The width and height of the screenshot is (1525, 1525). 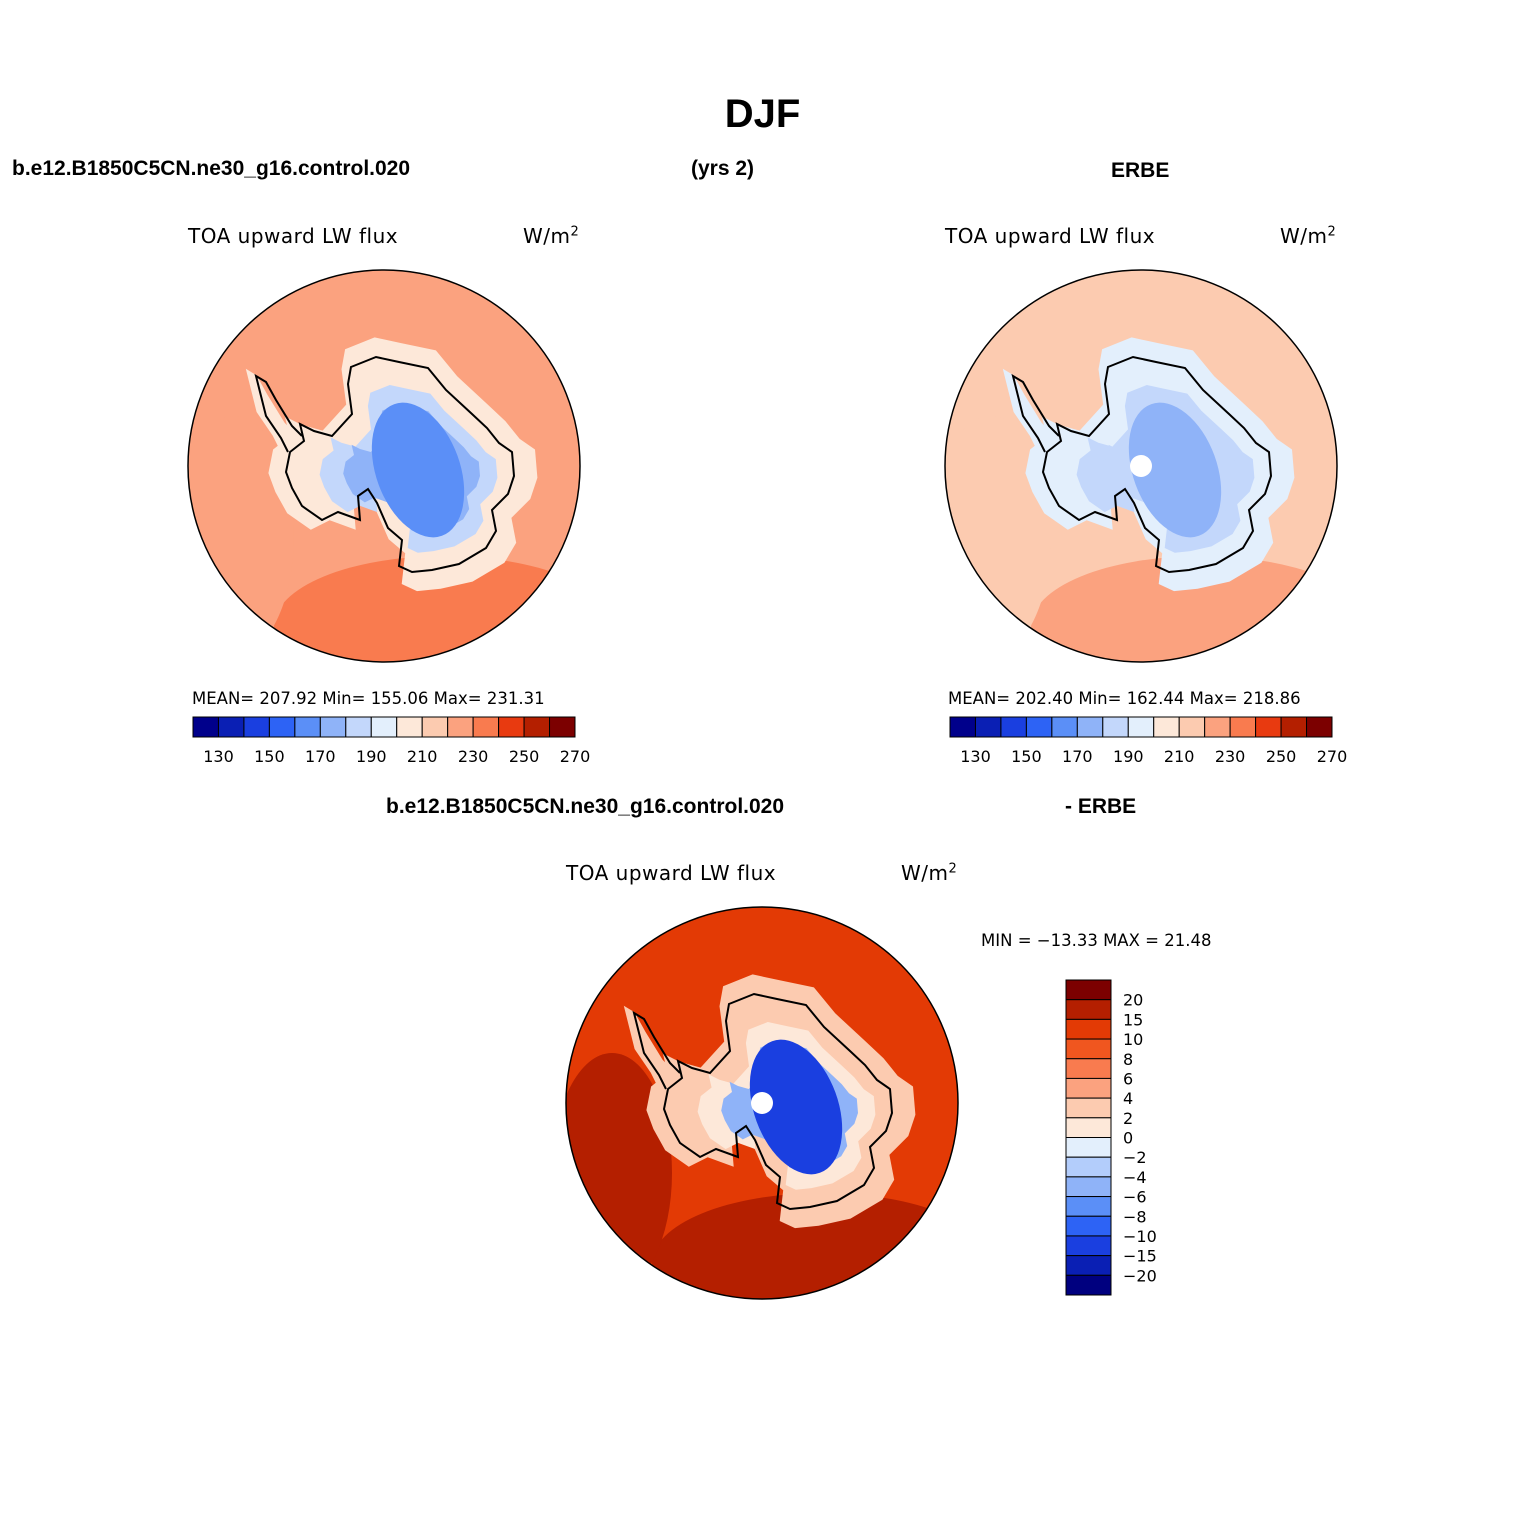 What do you see at coordinates (1140, 170) in the screenshot?
I see `obs-header: ERBE` at bounding box center [1140, 170].